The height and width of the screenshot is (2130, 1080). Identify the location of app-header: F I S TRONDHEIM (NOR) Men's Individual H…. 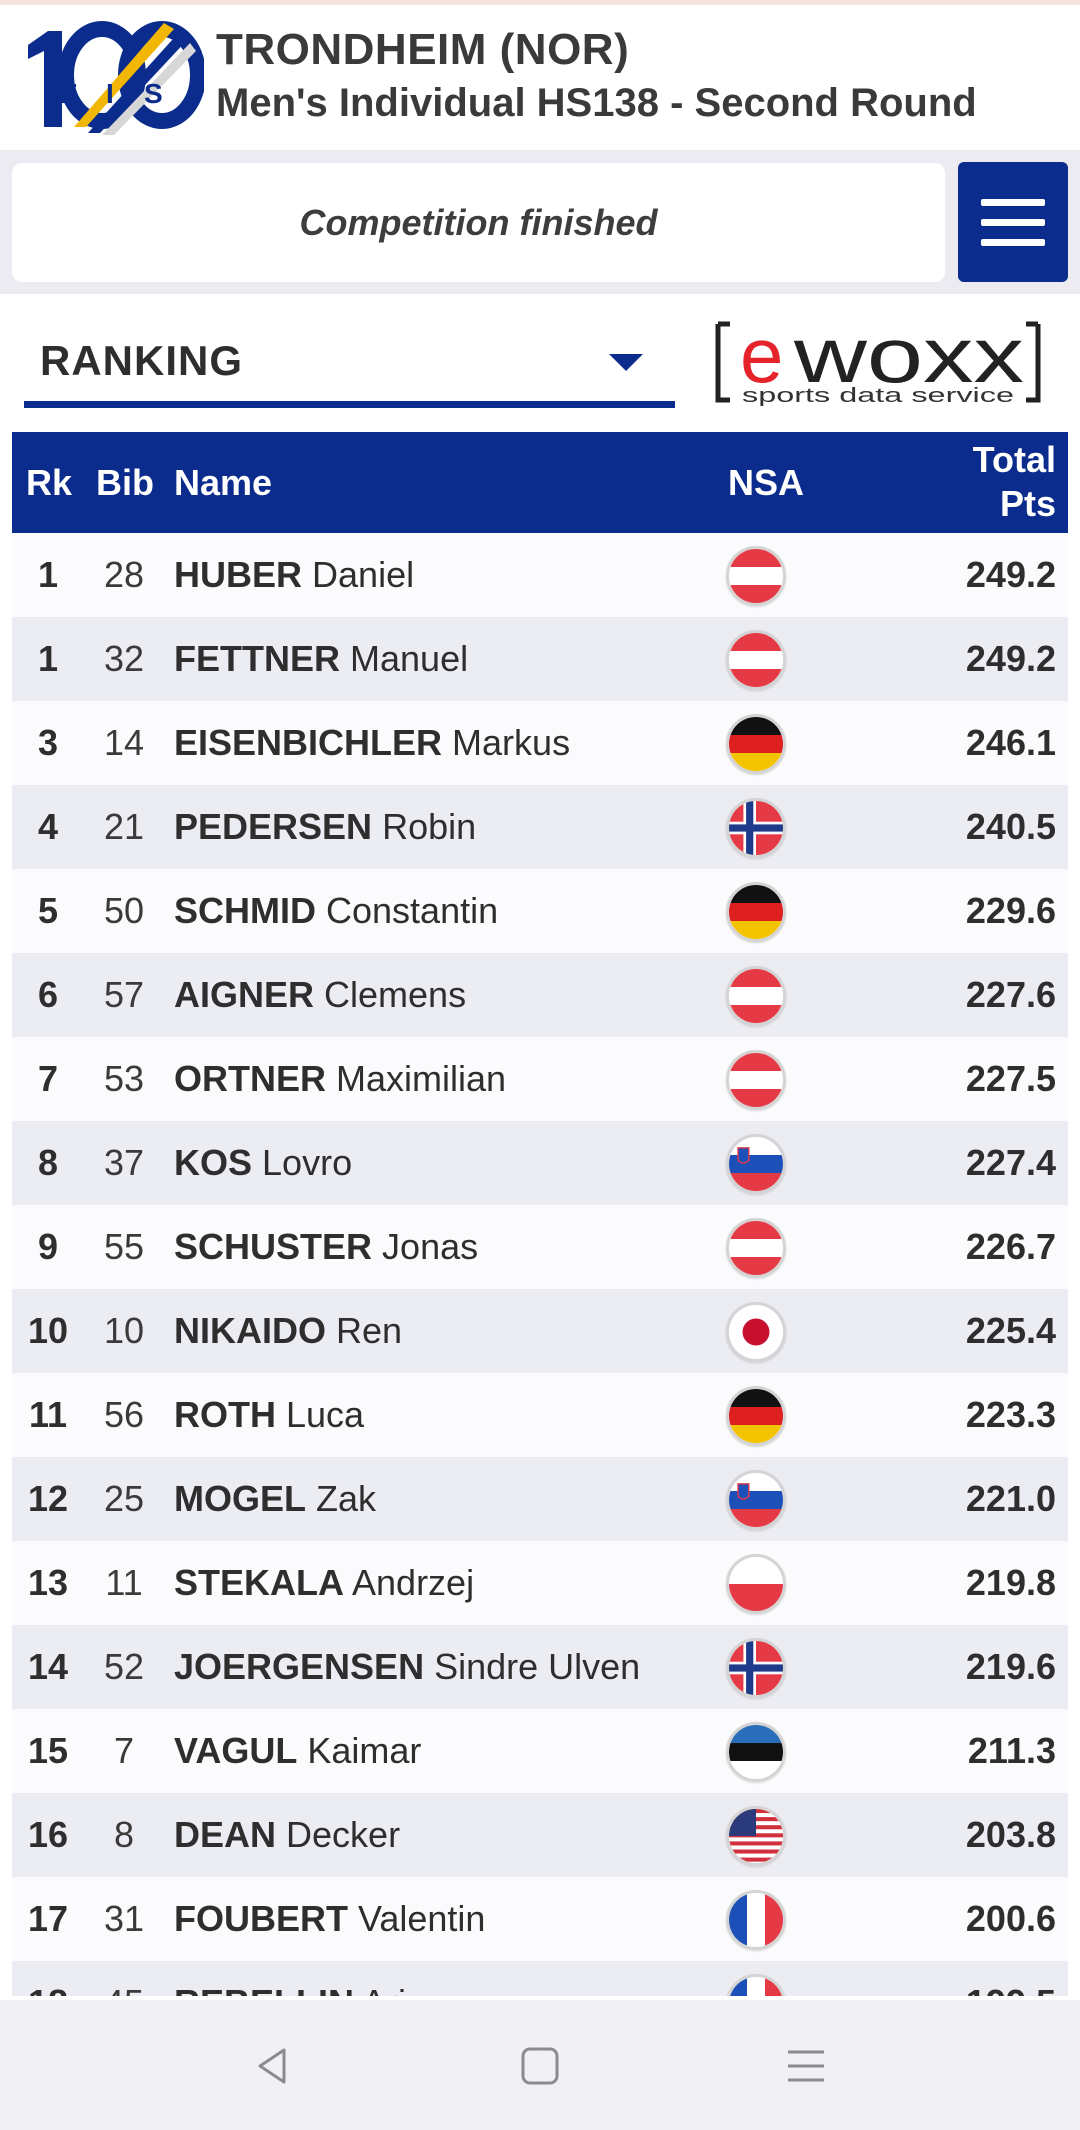
(540, 77).